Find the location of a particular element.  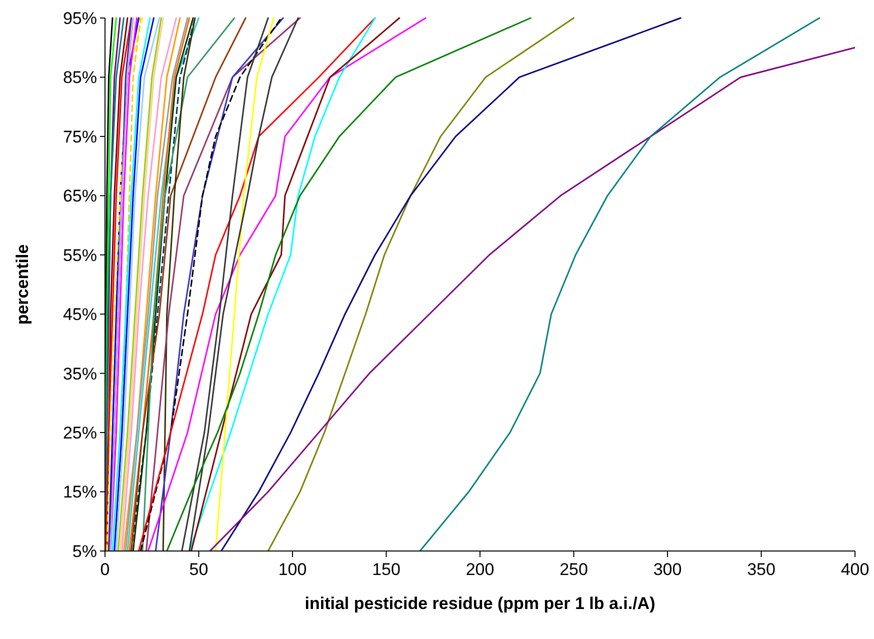

x-tick-label: 250 is located at coordinates (574, 569).